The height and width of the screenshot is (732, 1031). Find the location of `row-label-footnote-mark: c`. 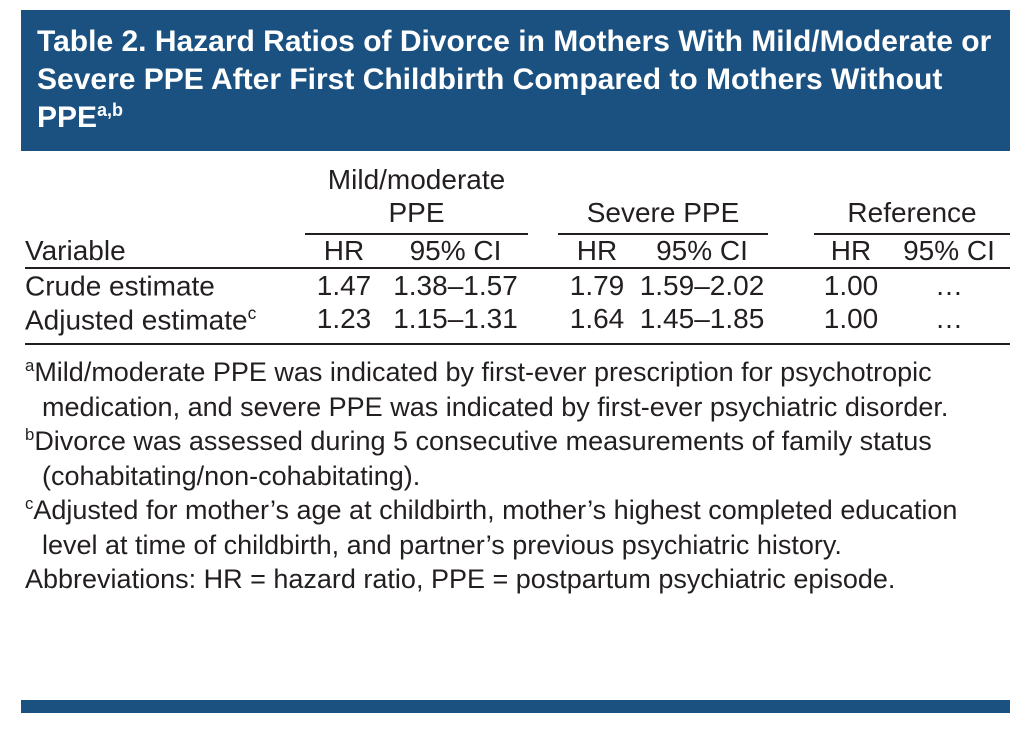

row-label-footnote-mark: c is located at coordinates (252, 312).